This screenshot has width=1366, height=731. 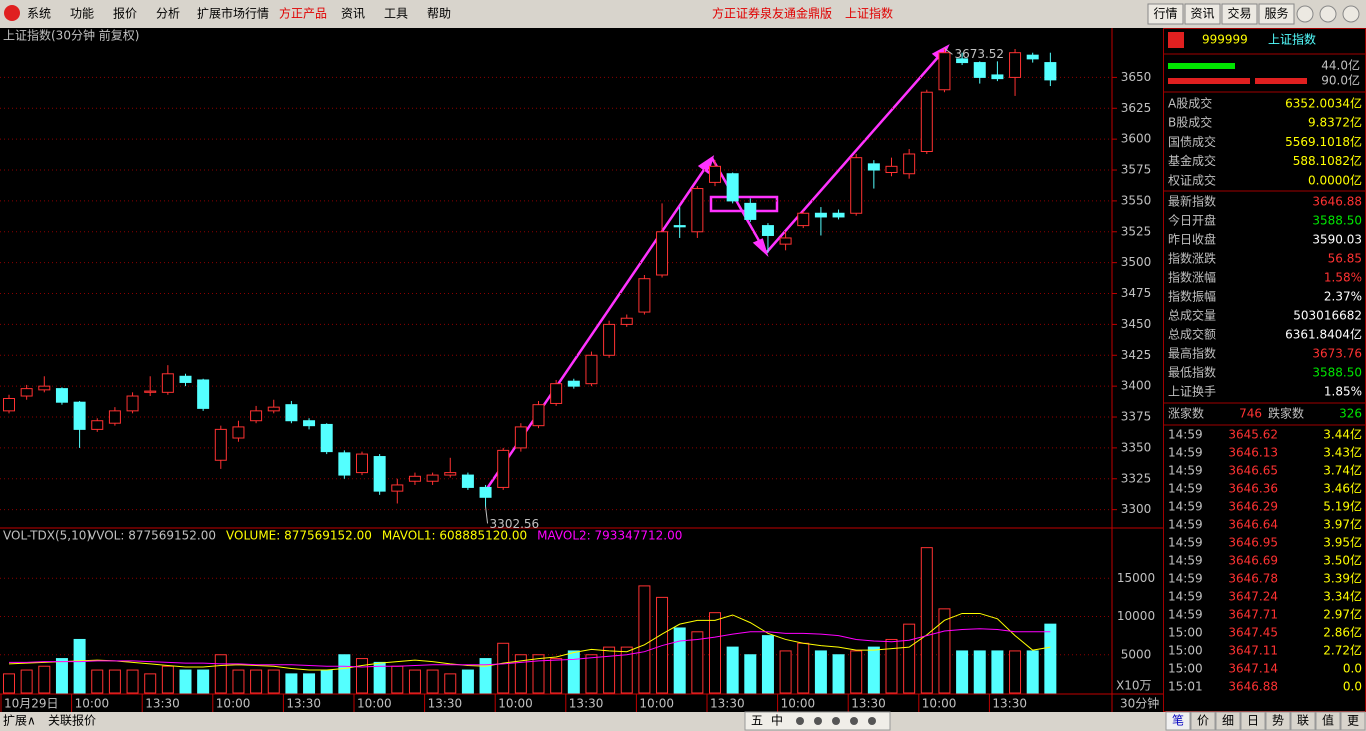 I want to click on quote-value: 6352.0034亿, so click(x=1323, y=103).